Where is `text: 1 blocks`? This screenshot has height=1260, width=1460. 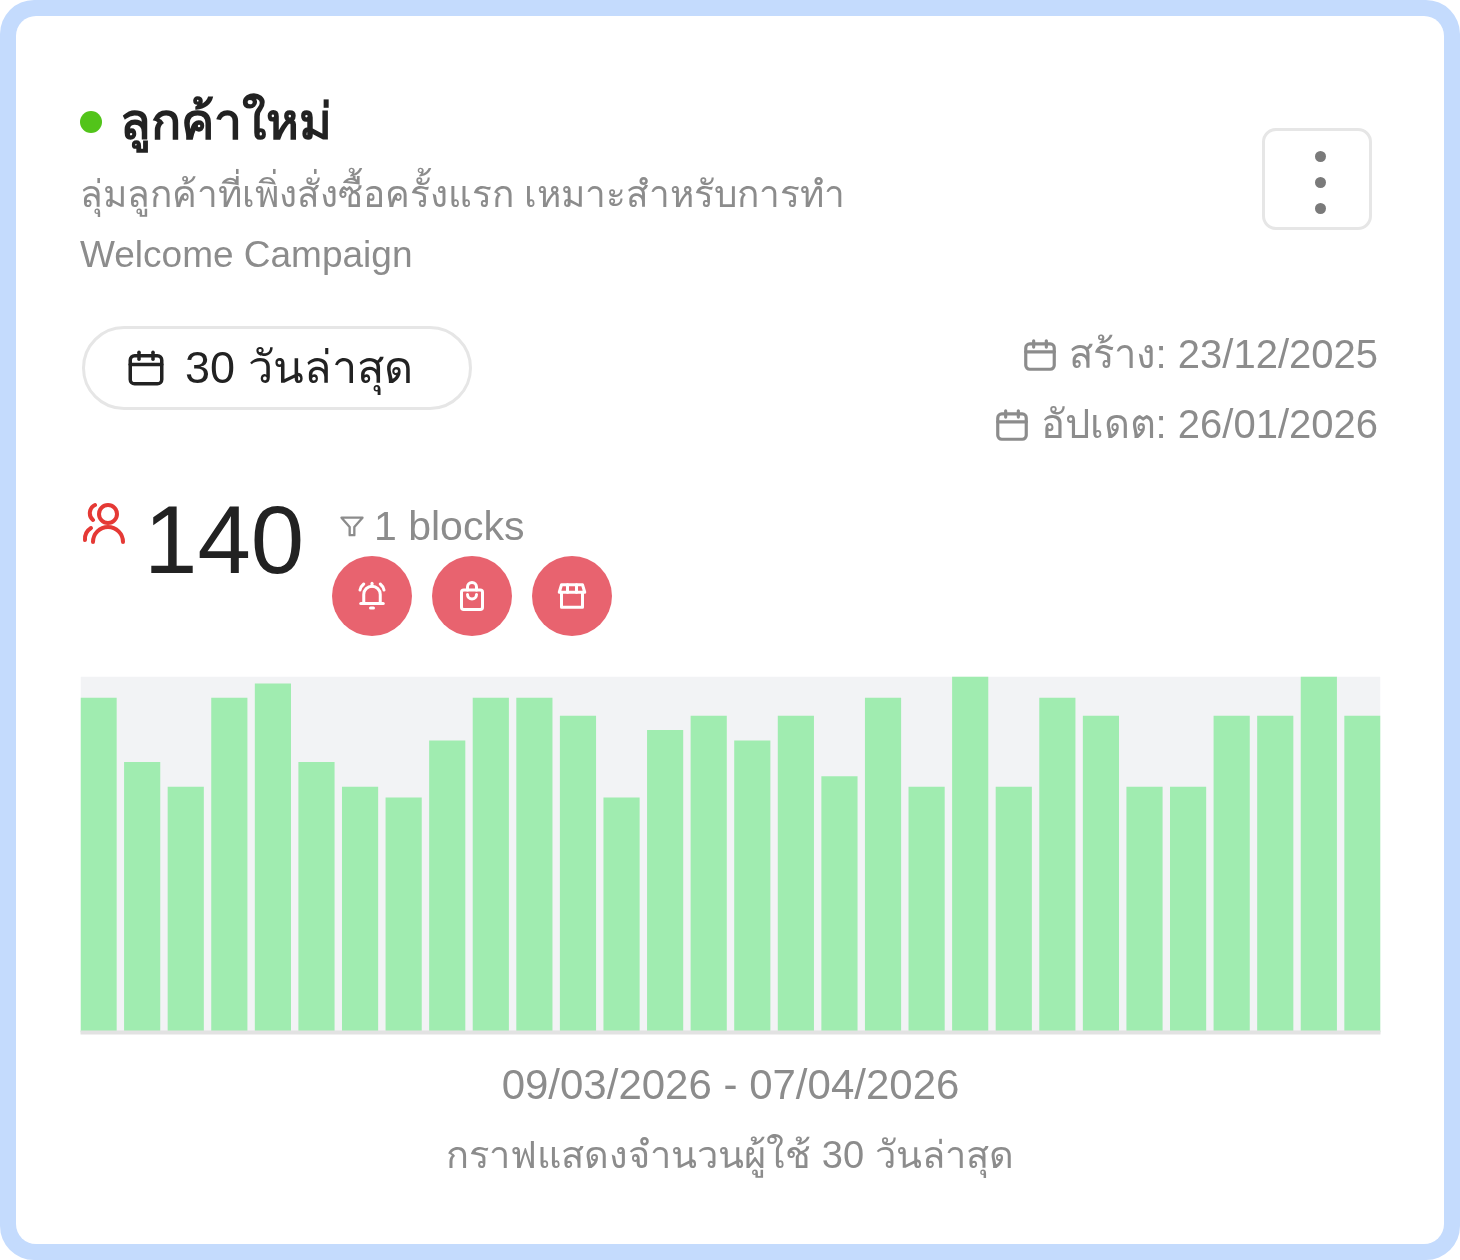 text: 1 blocks is located at coordinates (449, 526).